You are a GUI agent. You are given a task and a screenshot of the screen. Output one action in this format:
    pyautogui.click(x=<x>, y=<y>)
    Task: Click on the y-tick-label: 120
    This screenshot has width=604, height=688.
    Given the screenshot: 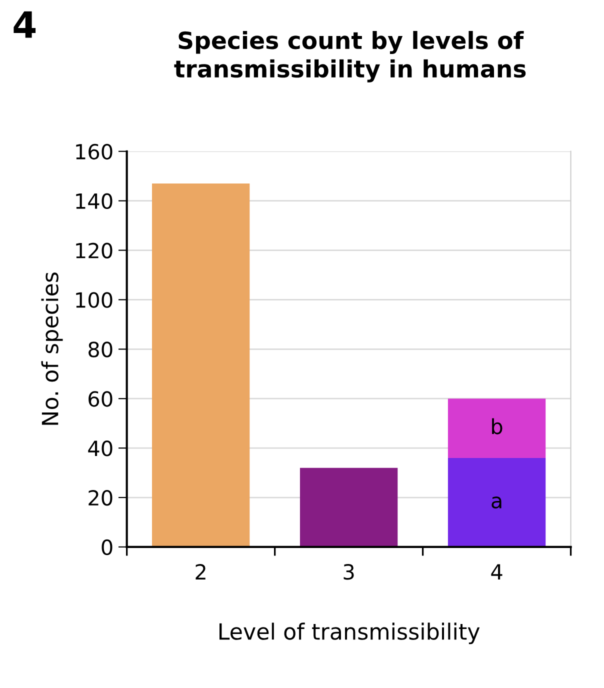 What is the action you would take?
    pyautogui.click(x=94, y=250)
    